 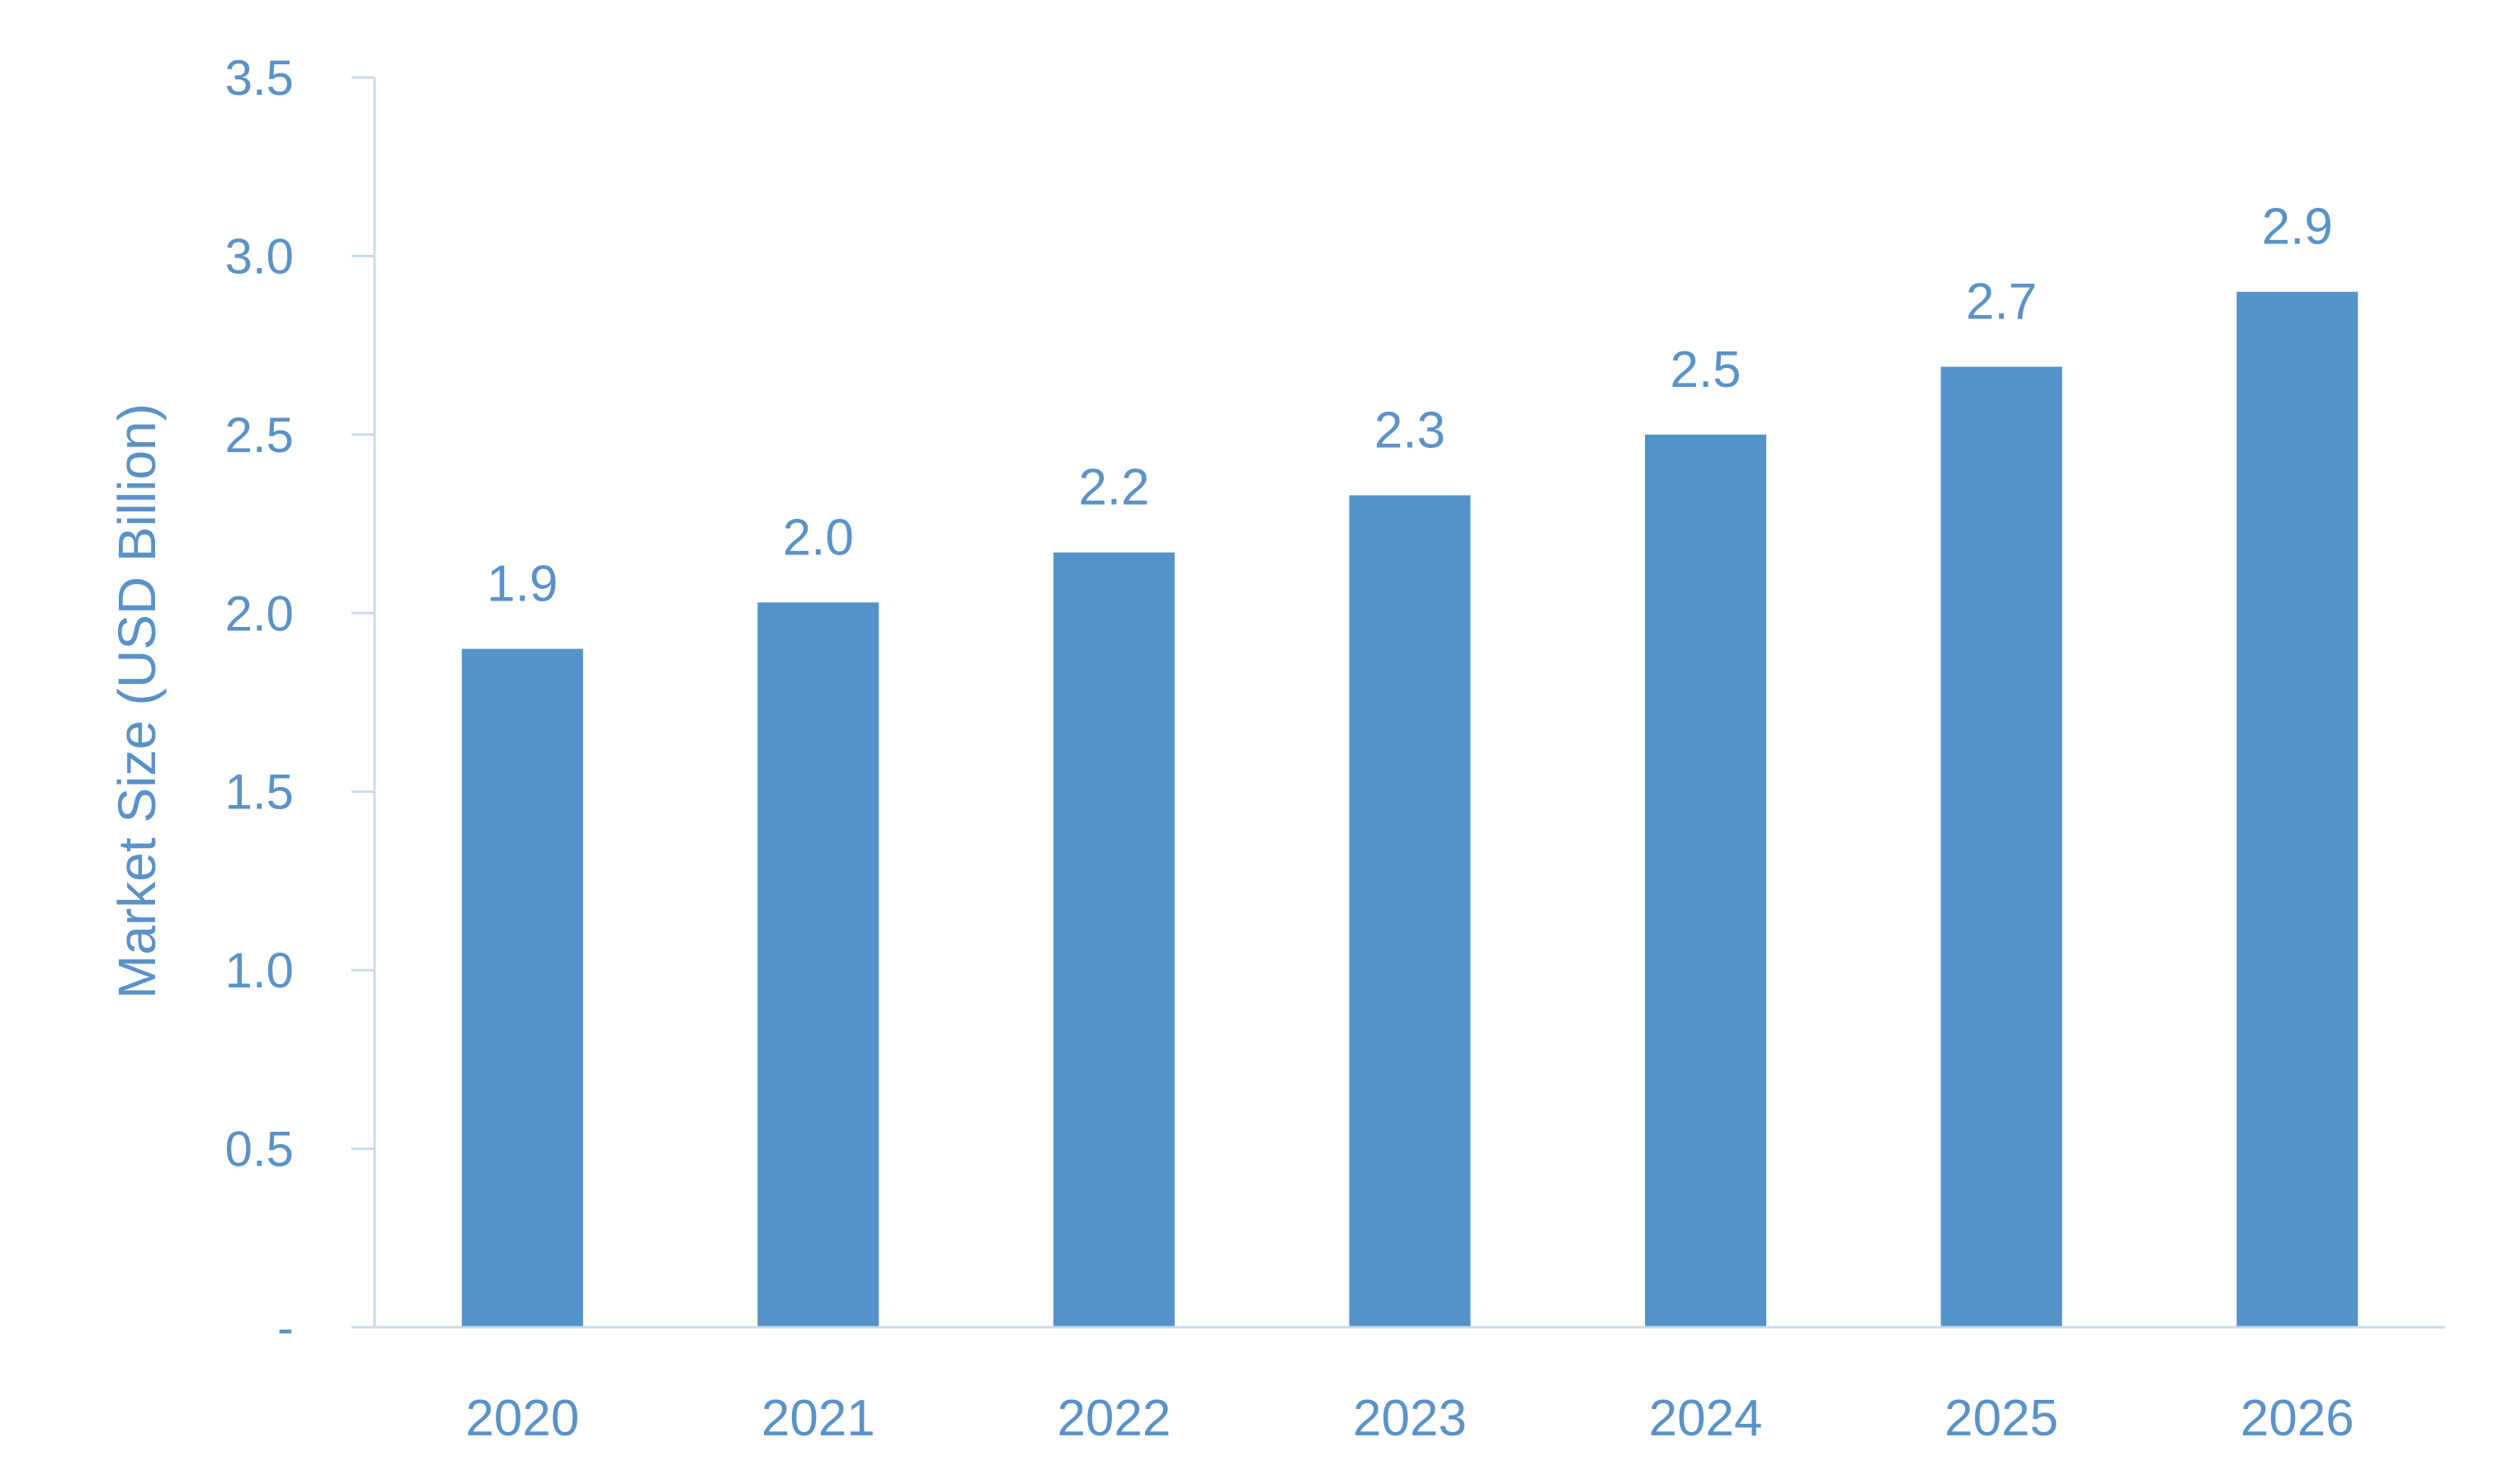 What do you see at coordinates (2001, 302) in the screenshot?
I see `data-label: 2.7` at bounding box center [2001, 302].